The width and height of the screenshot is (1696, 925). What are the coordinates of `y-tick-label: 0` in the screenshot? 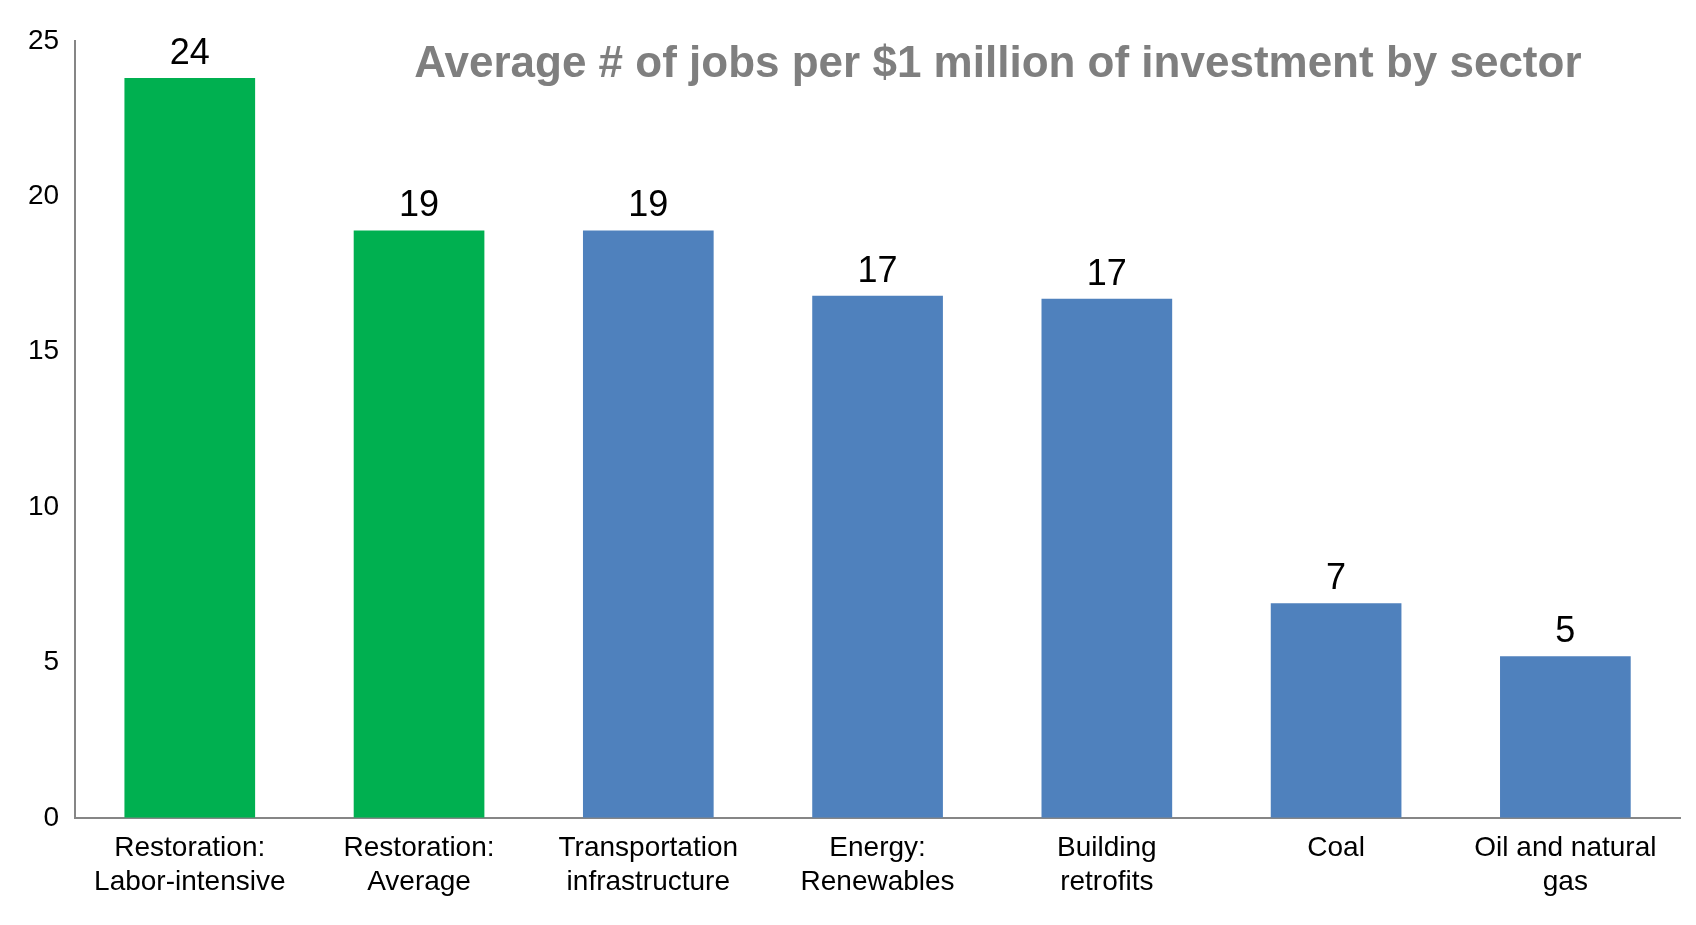 It's located at (51, 816).